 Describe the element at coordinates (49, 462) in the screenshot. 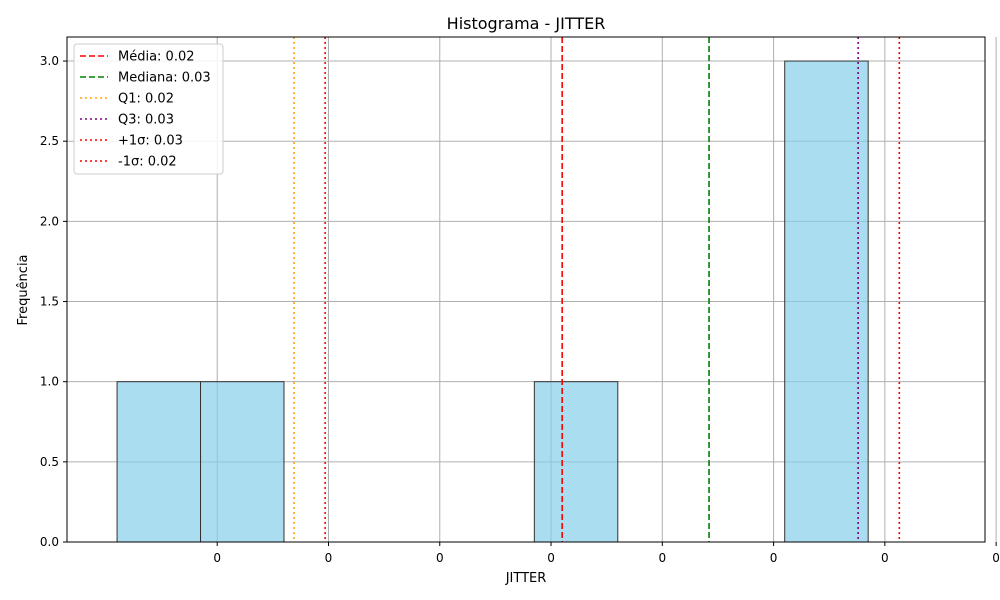

I see `y-tick-label: 0.5` at that location.